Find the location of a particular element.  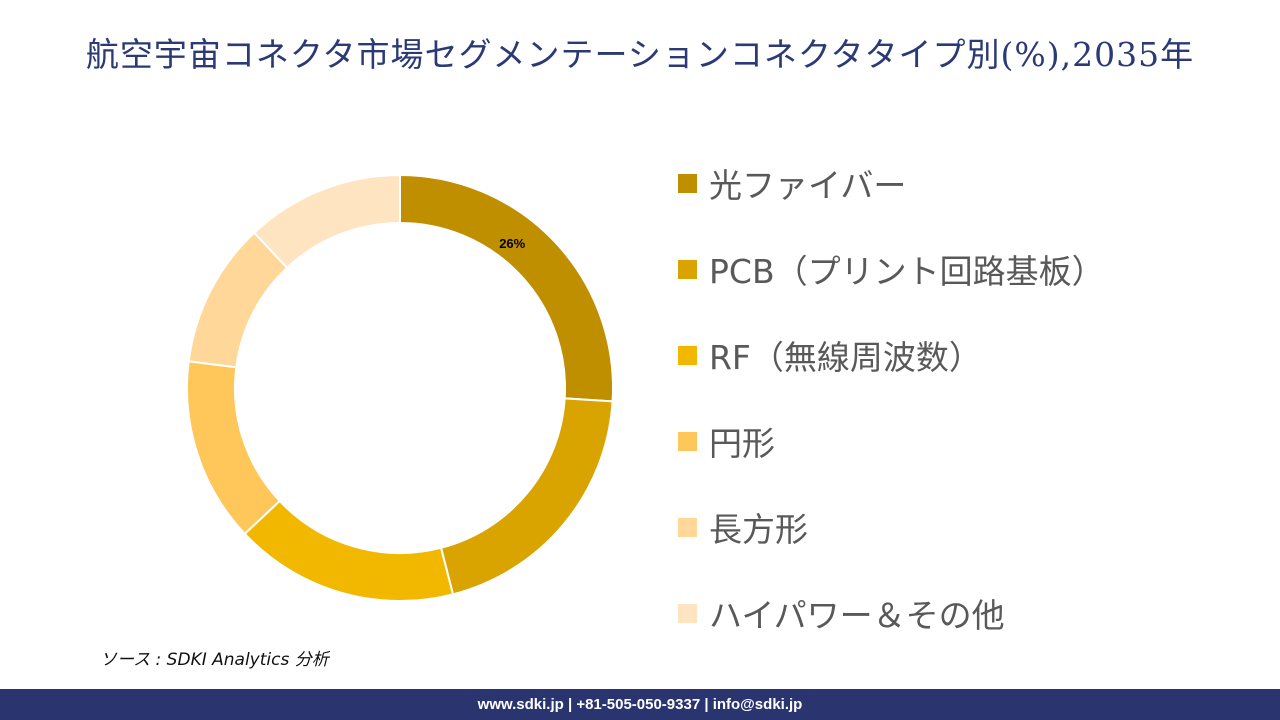

legend-item-pcb: PCB（プリント回路基板） is located at coordinates (891, 269).